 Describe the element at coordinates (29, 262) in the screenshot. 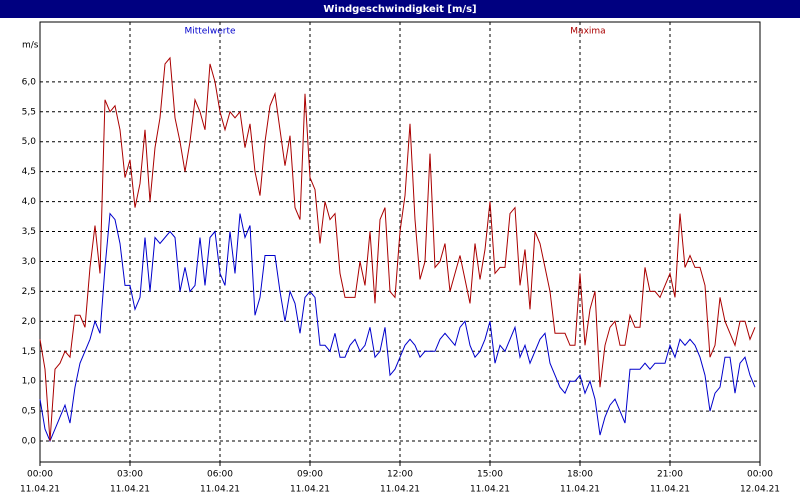

I see `y-tick-label: 3,0` at that location.